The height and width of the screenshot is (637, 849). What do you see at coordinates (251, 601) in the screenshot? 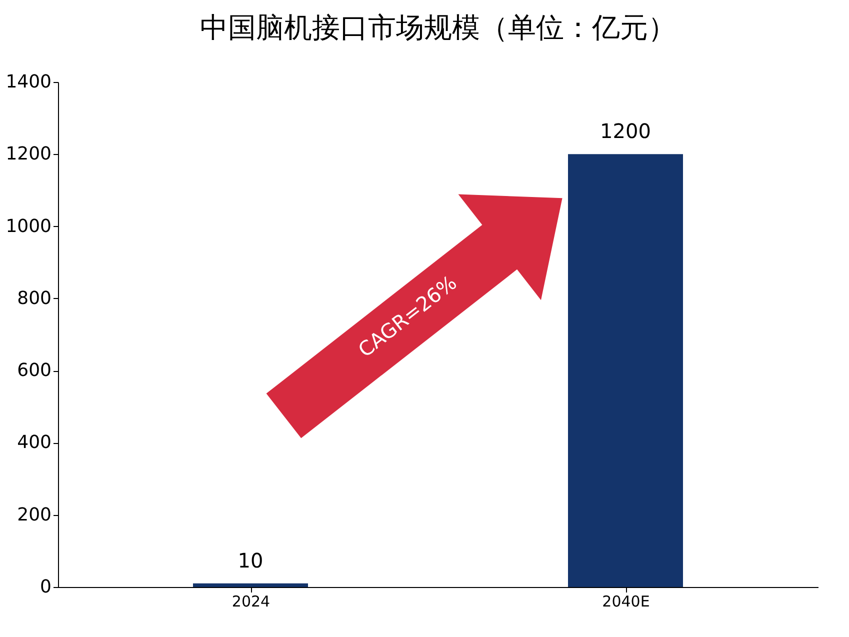
I see `x-tick-label: 2024` at bounding box center [251, 601].